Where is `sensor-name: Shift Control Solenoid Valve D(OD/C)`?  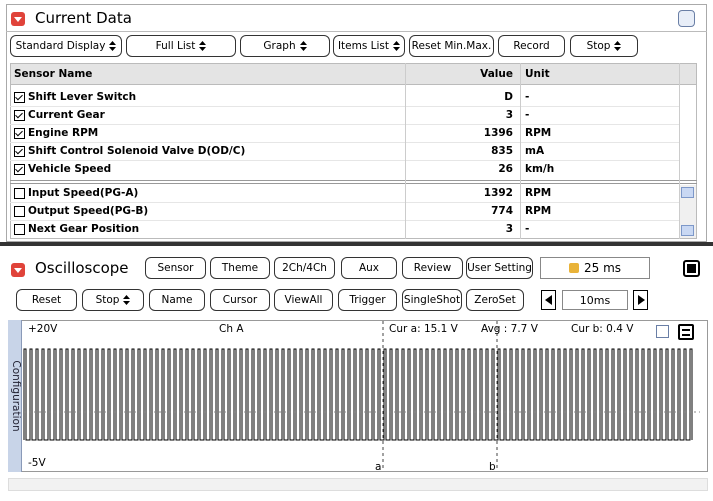
sensor-name: Shift Control Solenoid Valve D(OD/C) is located at coordinates (137, 151).